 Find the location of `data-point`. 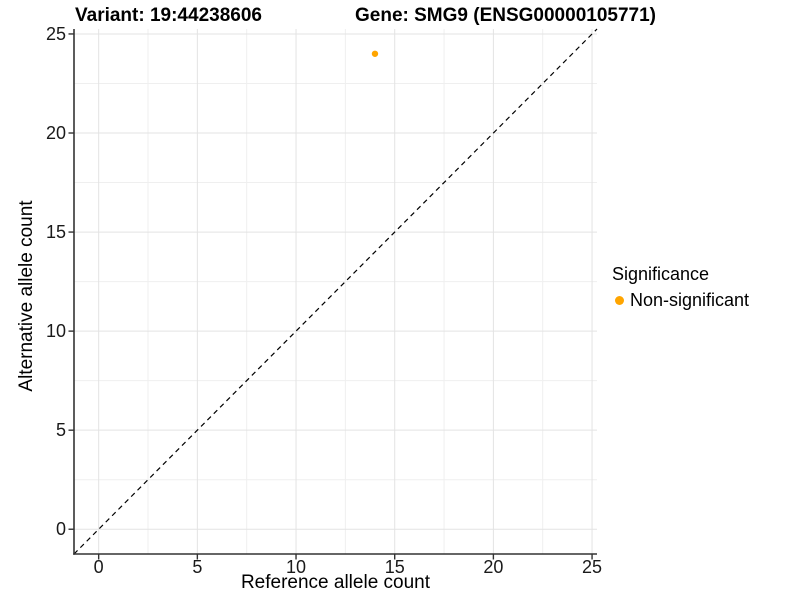

data-point is located at coordinates (375, 53).